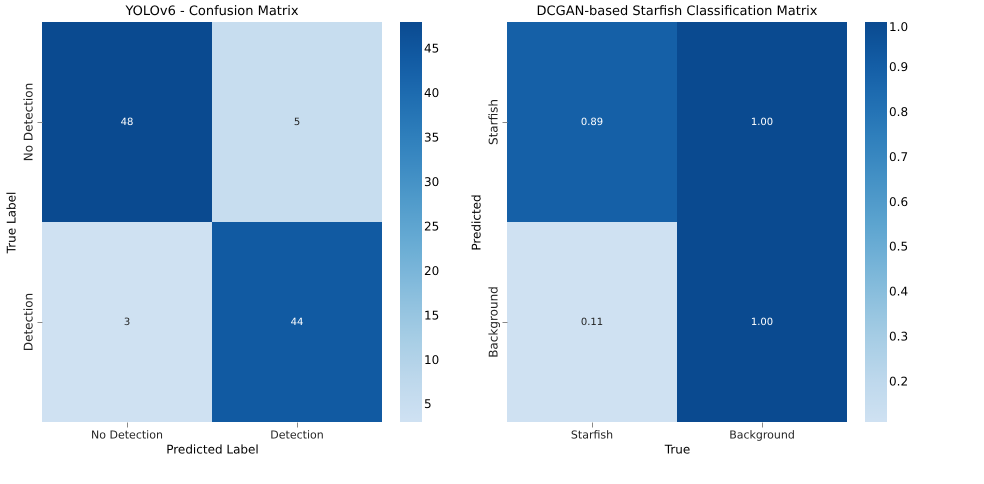 This screenshot has height=484, width=984. What do you see at coordinates (127, 322) in the screenshot?
I see `data-label: 3` at bounding box center [127, 322].